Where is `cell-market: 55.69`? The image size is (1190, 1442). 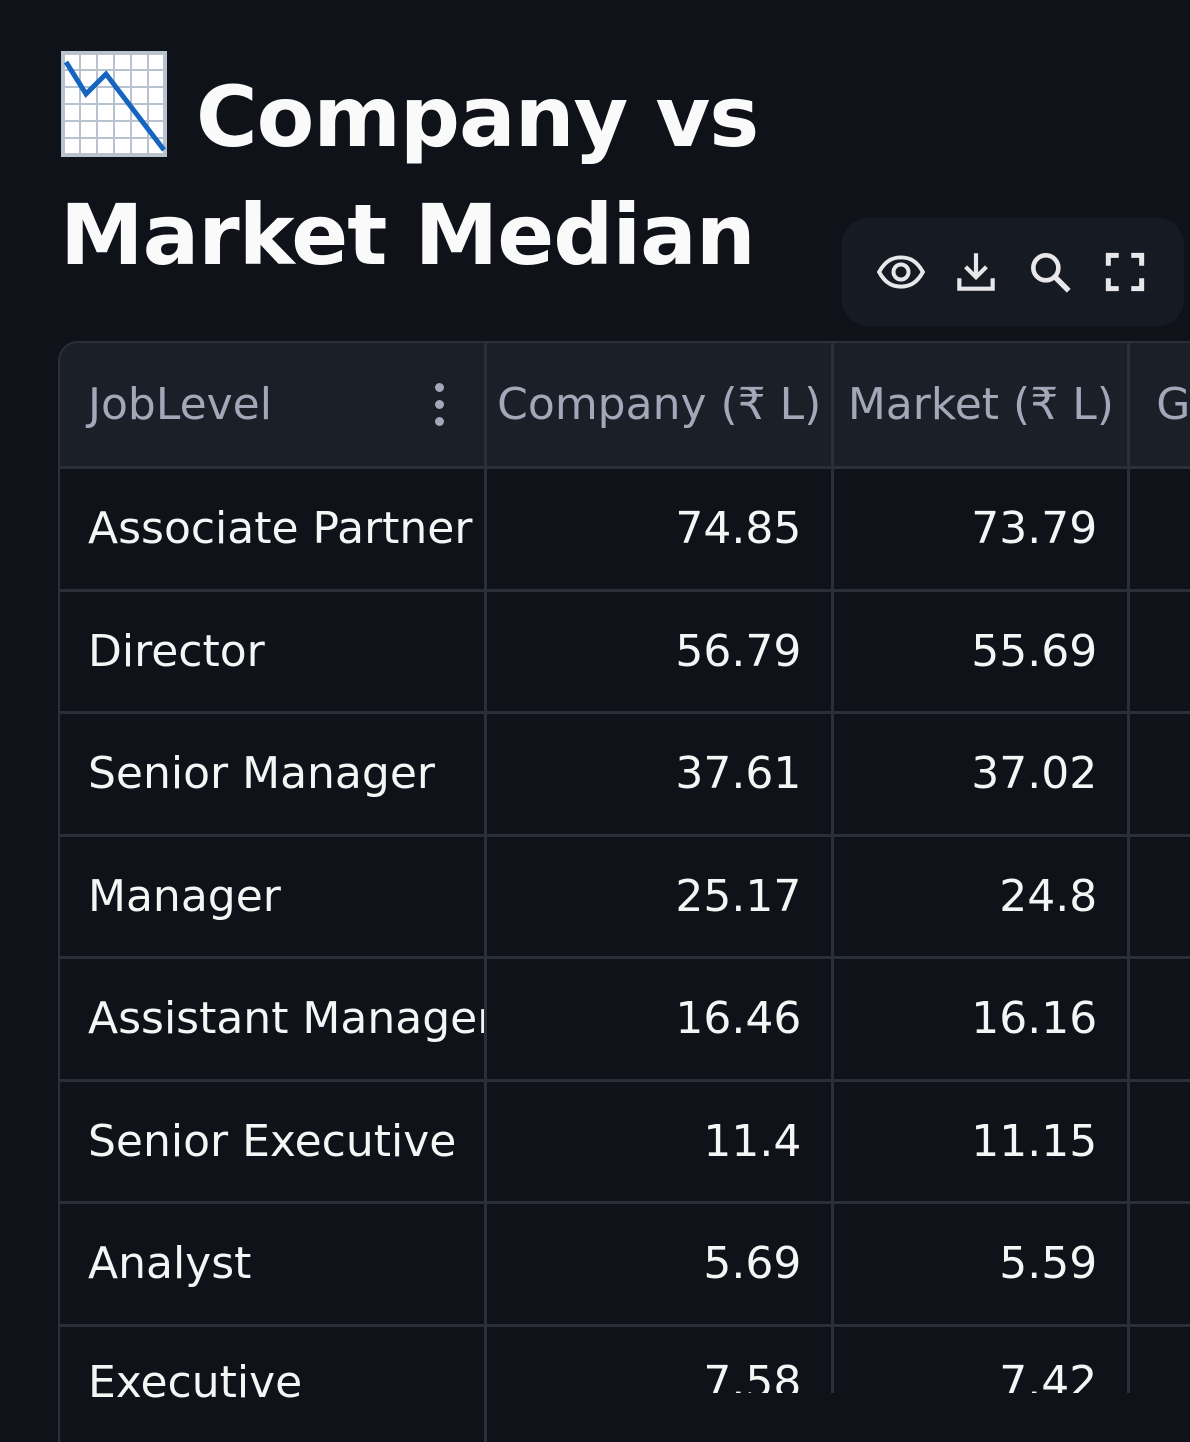 cell-market: 55.69 is located at coordinates (982, 651).